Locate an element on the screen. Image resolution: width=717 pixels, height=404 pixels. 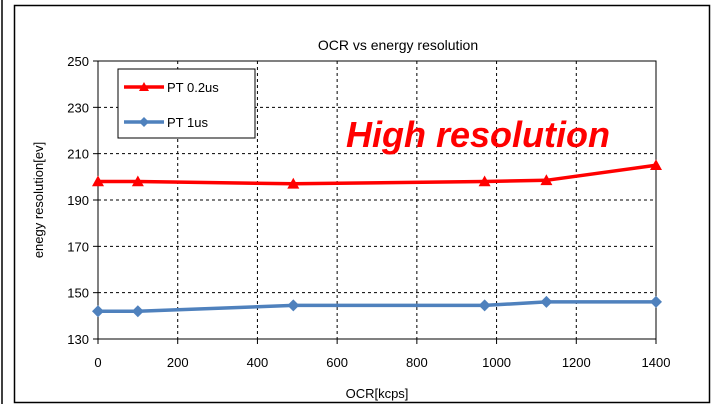
y-tick-label: 210 is located at coordinates (78, 154).